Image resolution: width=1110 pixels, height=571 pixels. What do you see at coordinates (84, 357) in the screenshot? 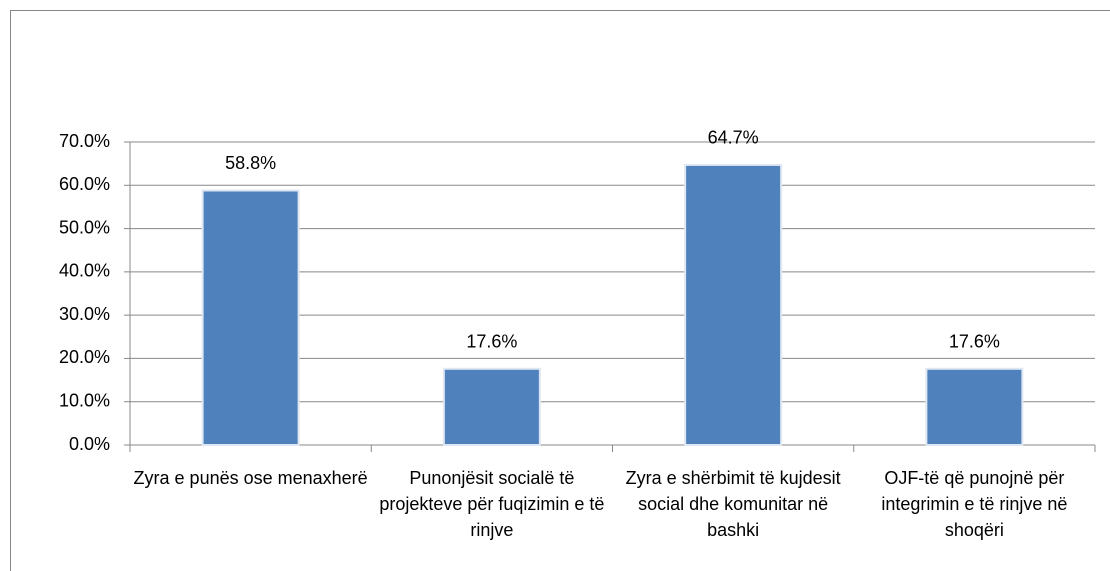
I see `y-tick-label: 20.0%` at bounding box center [84, 357].